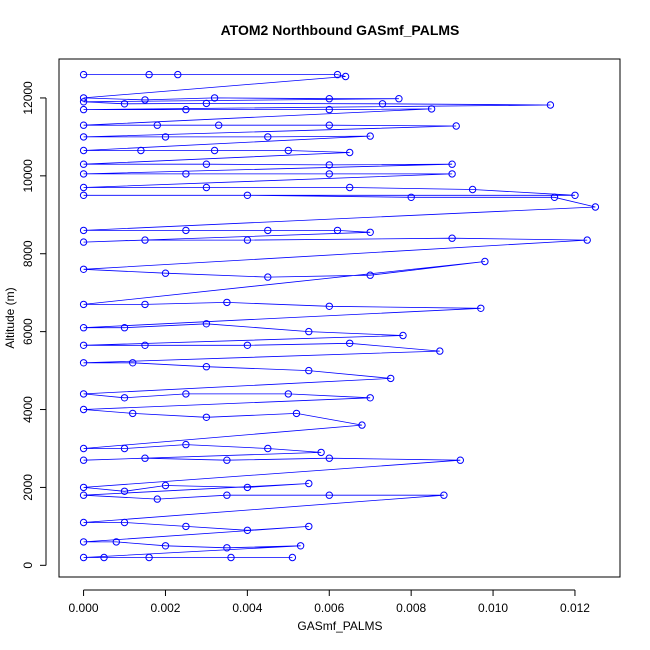  I want to click on y-tick-label: 6000, so click(28, 331).